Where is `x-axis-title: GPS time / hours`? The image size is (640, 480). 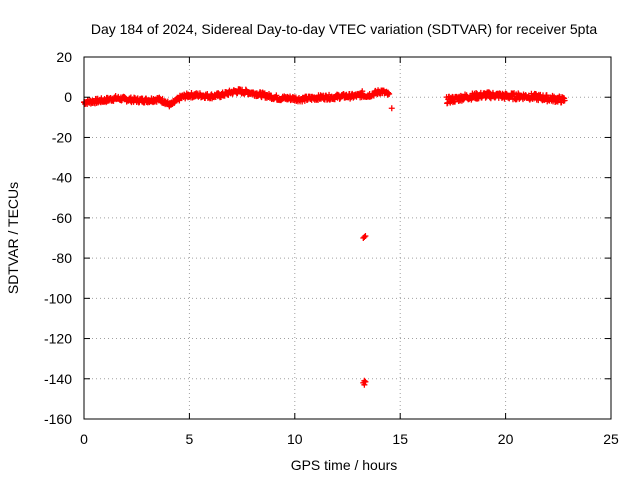 x-axis-title: GPS time / hours is located at coordinates (344, 465).